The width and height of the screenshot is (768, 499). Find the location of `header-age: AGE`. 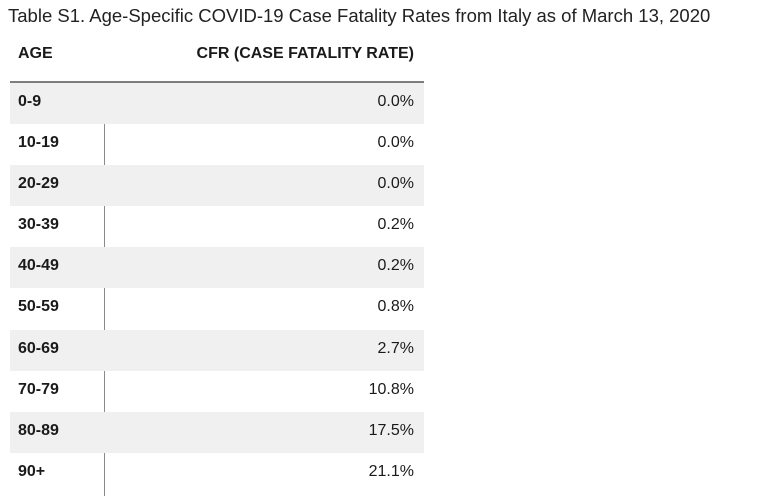

header-age: AGE is located at coordinates (35, 53).